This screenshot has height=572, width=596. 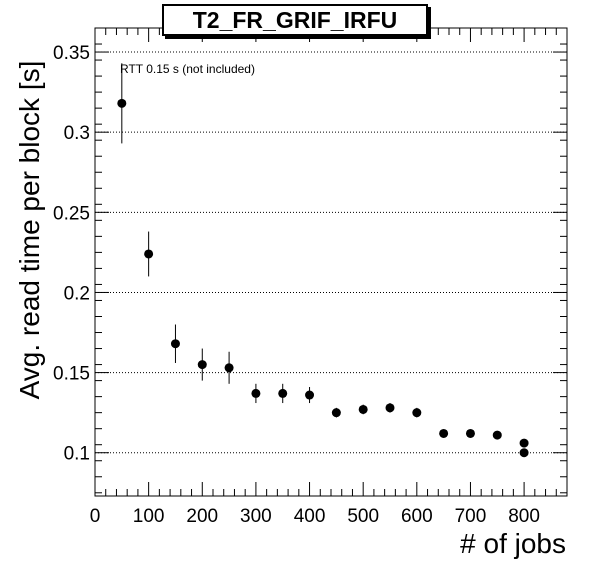 What do you see at coordinates (71, 53) in the screenshot?
I see `y-tick-label: 0.35` at bounding box center [71, 53].